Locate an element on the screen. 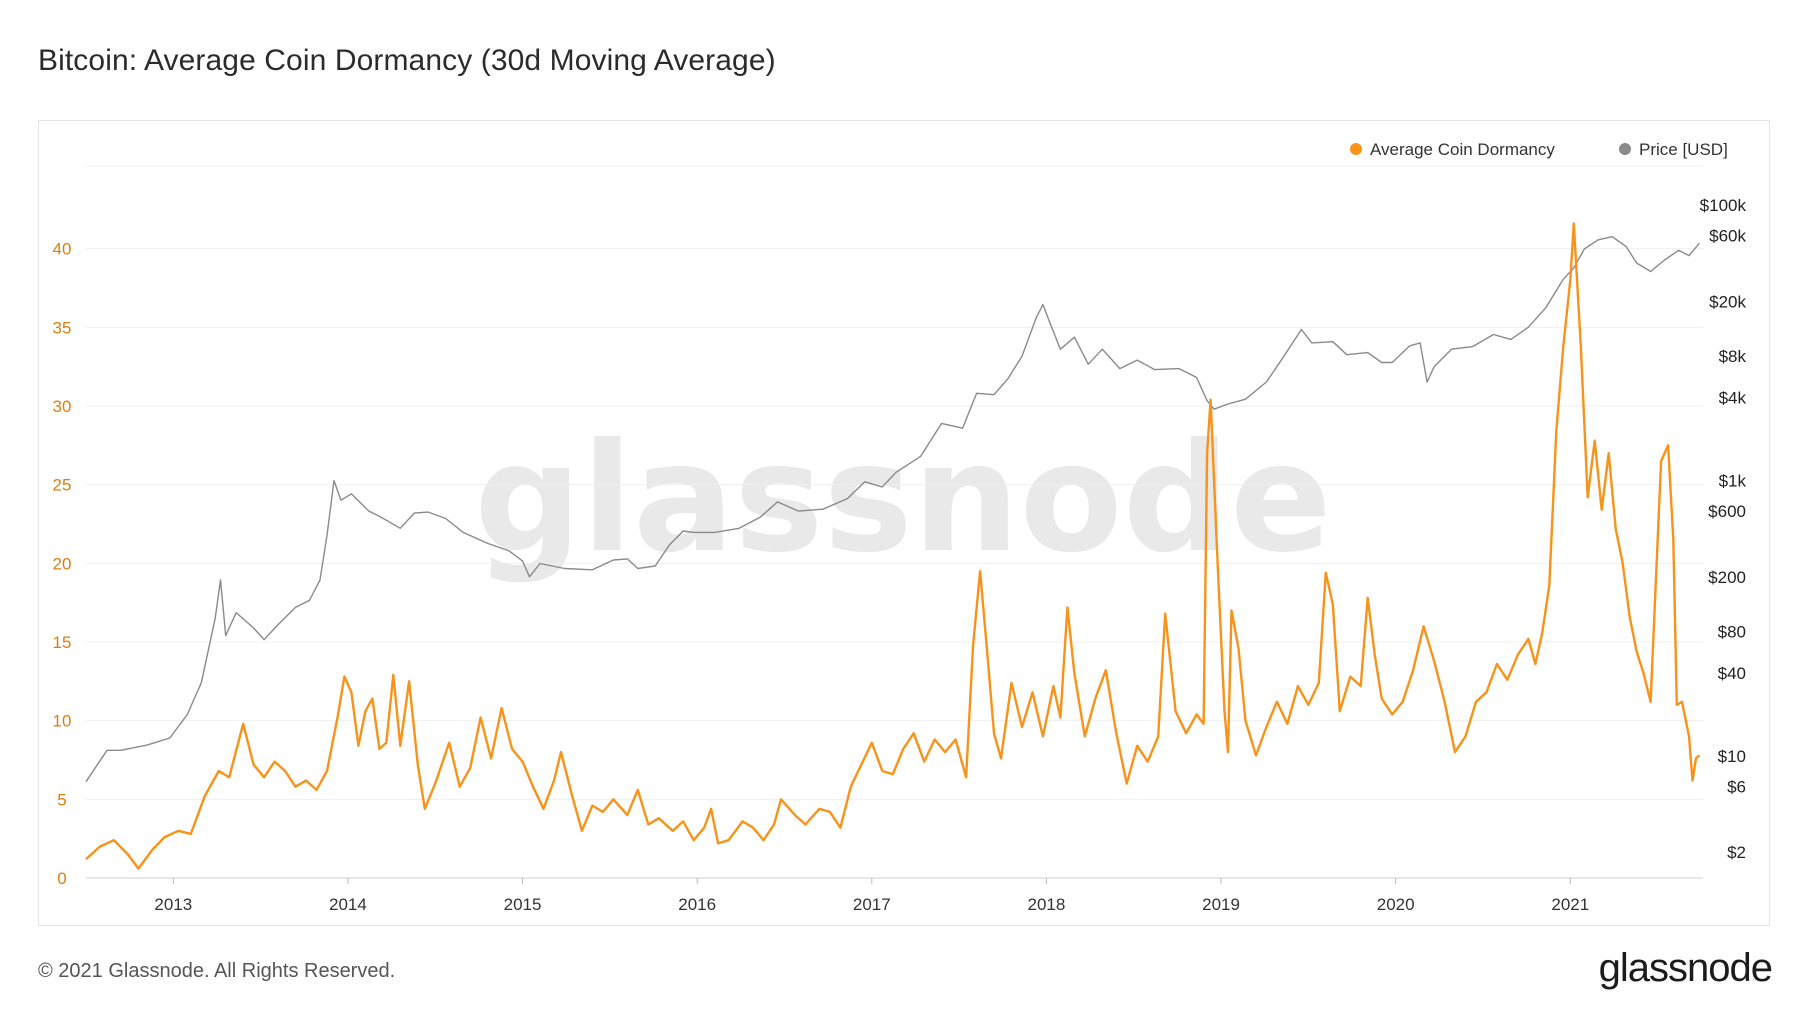 The image size is (1800, 1013). right-tick-label: $10 is located at coordinates (1732, 756).